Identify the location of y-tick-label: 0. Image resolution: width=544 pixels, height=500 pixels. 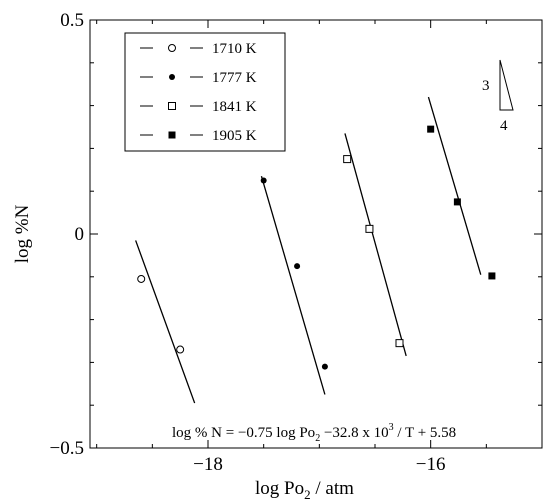
(80, 234).